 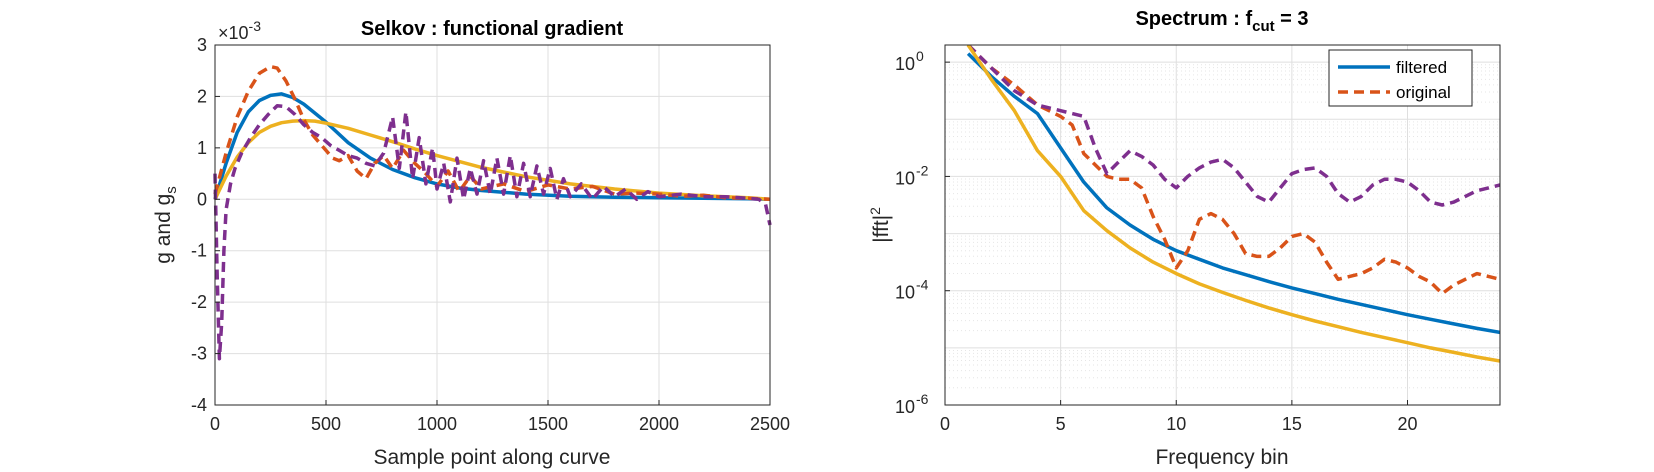 What do you see at coordinates (1407, 424) in the screenshot?
I see `spectrum-x-tick-label: 20` at bounding box center [1407, 424].